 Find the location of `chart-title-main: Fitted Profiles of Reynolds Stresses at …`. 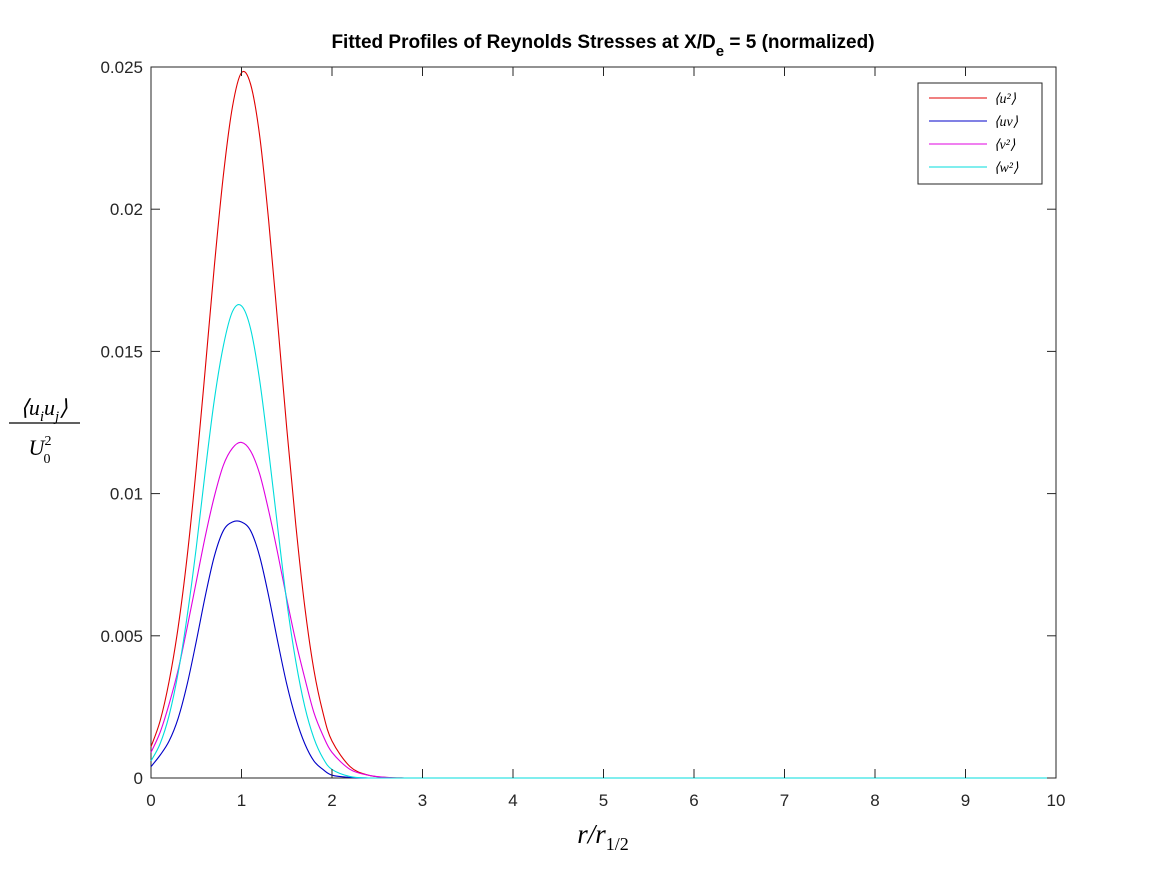

chart-title-main: Fitted Profiles of Reynolds Stresses at … is located at coordinates (523, 42).